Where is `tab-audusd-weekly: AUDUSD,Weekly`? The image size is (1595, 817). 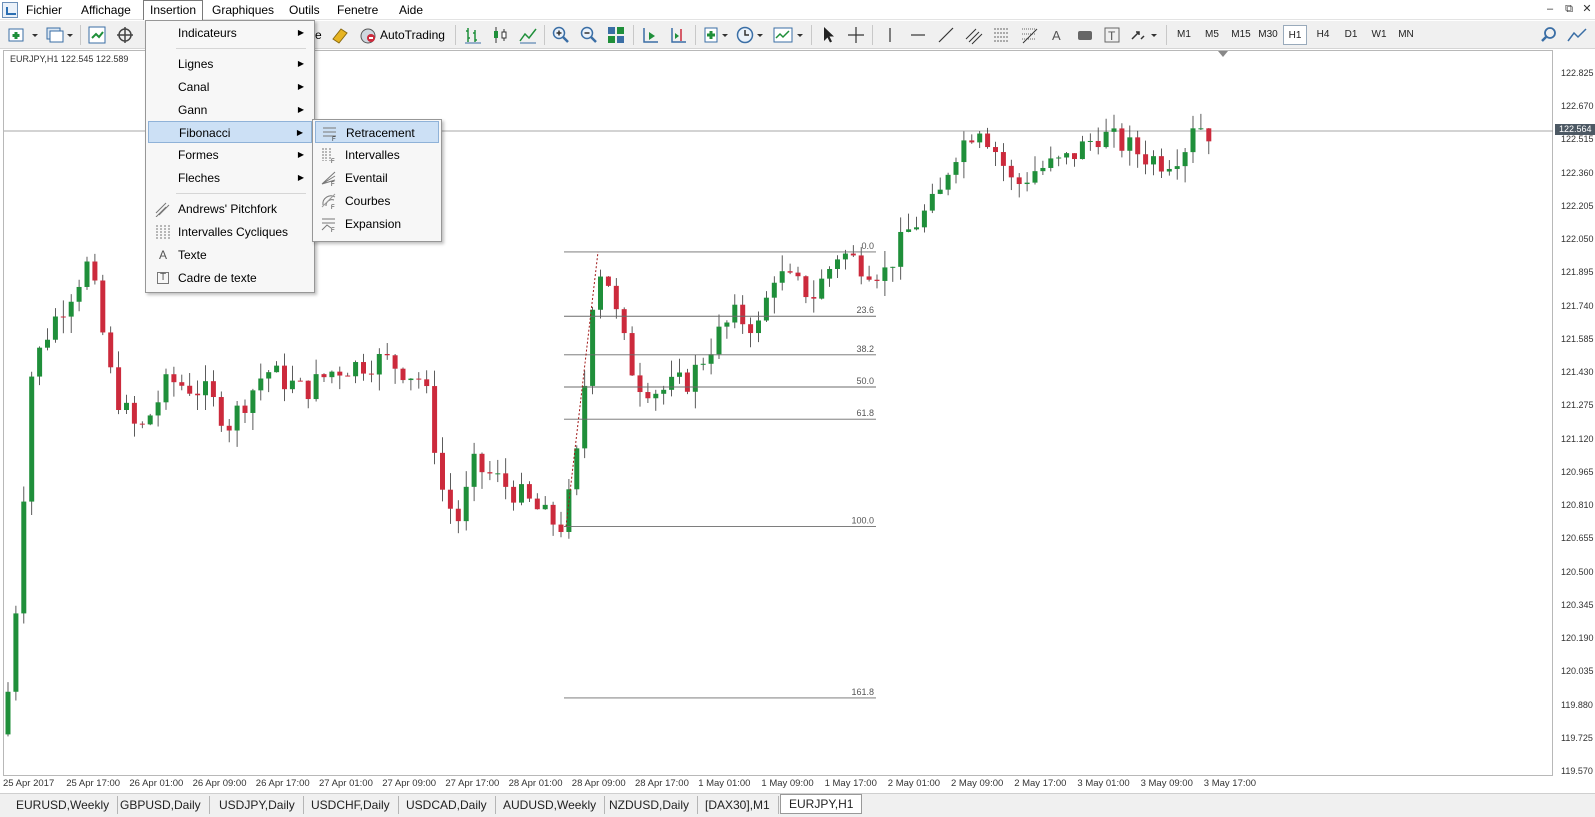 tab-audusd-weekly: AUDUSD,Weekly is located at coordinates (550, 805).